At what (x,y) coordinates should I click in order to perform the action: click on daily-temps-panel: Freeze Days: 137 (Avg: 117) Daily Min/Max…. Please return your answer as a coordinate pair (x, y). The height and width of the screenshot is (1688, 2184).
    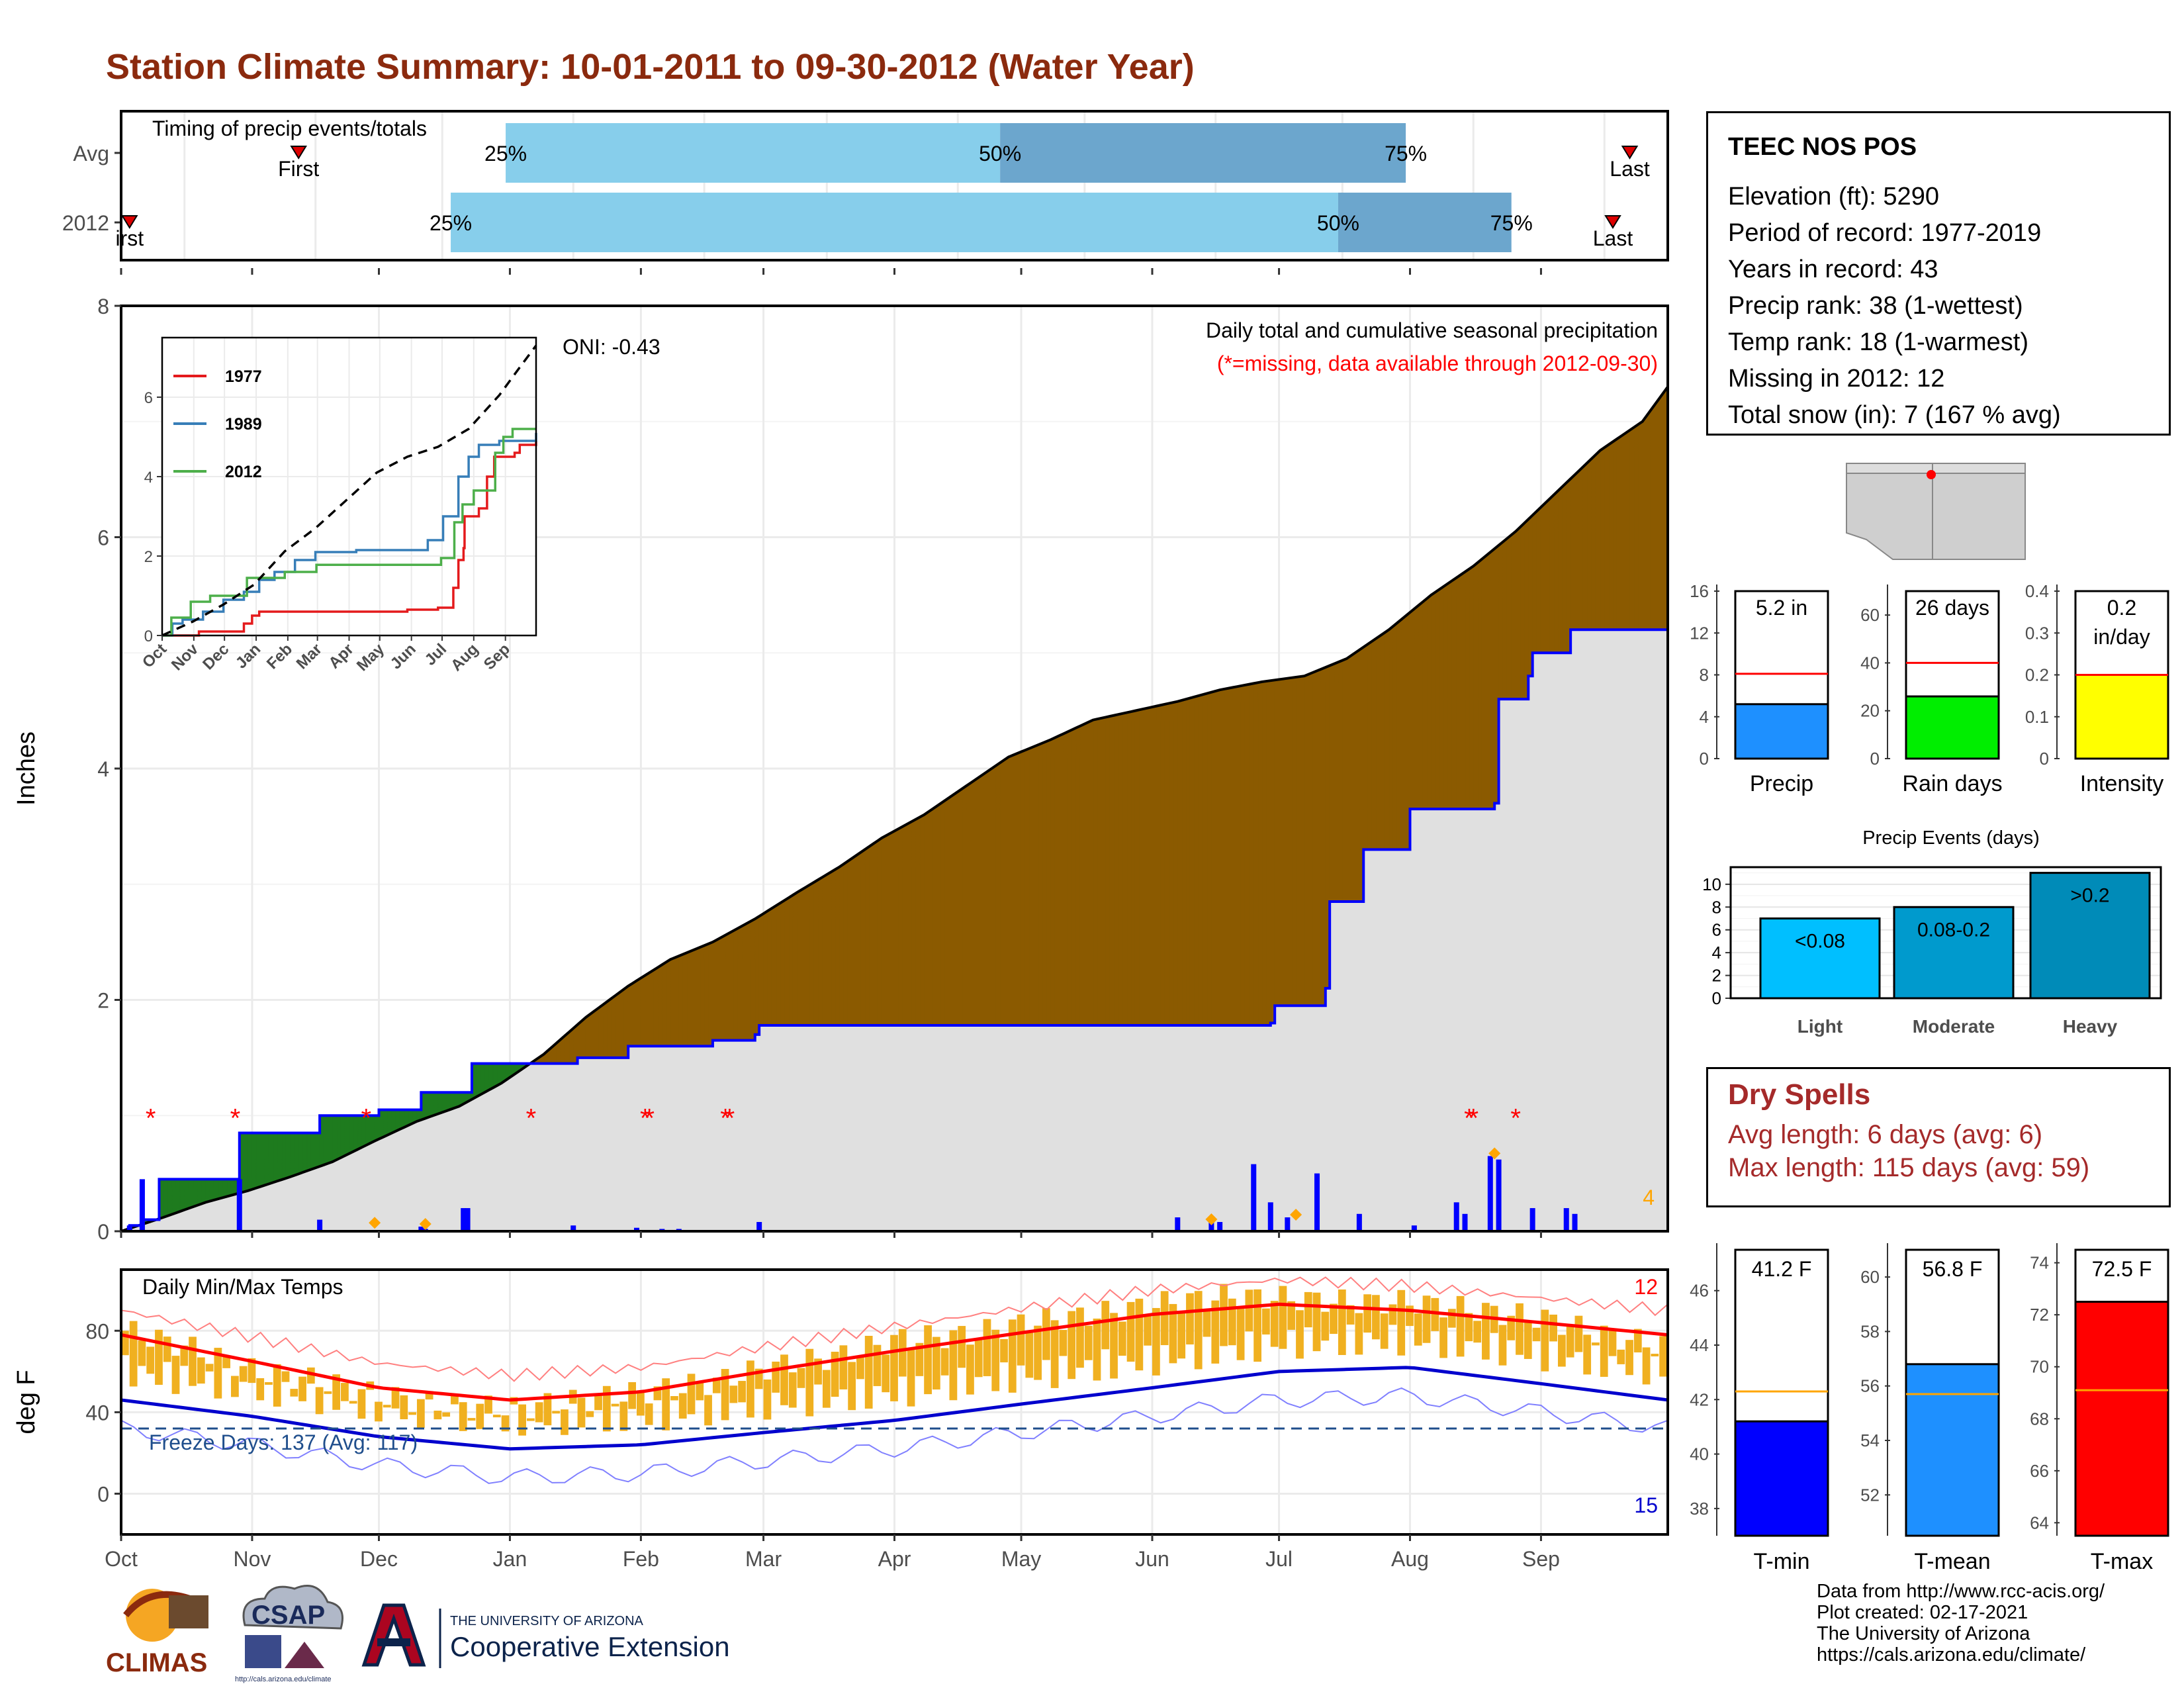
    Looking at the image, I should click on (841, 1419).